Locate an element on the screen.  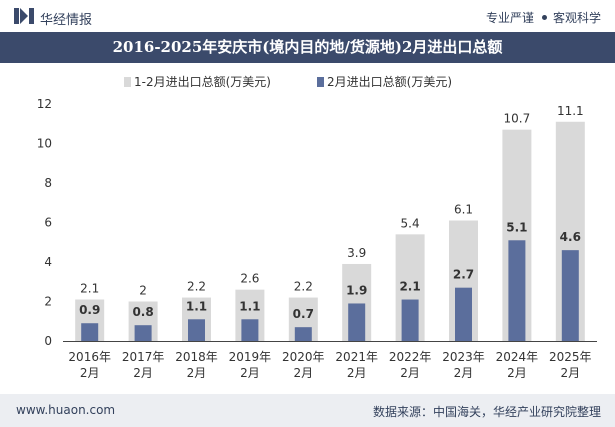
x-tick-label: 2019年 is located at coordinates (250, 357).